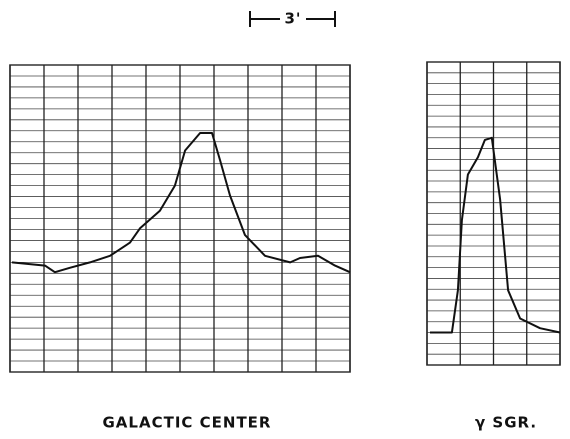  I want to click on scale-bar-gap, so click(293, 19).